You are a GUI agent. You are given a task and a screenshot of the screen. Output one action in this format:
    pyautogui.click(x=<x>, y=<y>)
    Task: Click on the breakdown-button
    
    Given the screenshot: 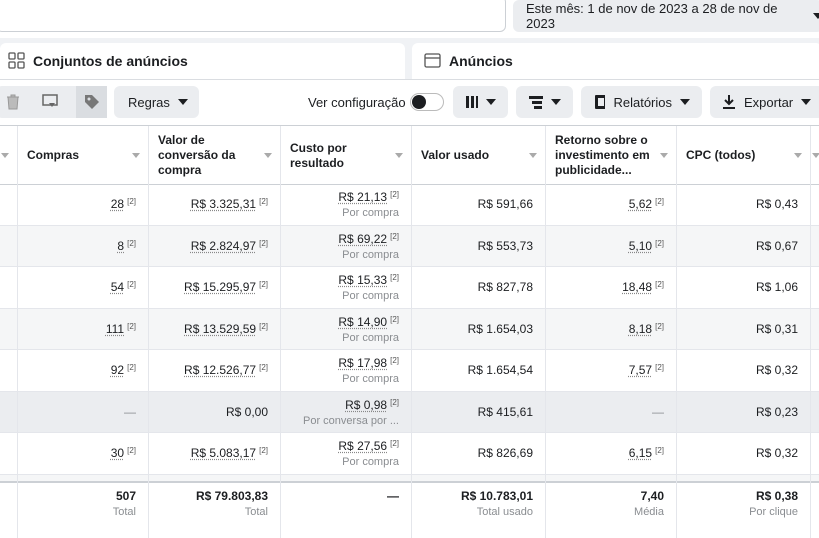 What is the action you would take?
    pyautogui.click(x=544, y=102)
    